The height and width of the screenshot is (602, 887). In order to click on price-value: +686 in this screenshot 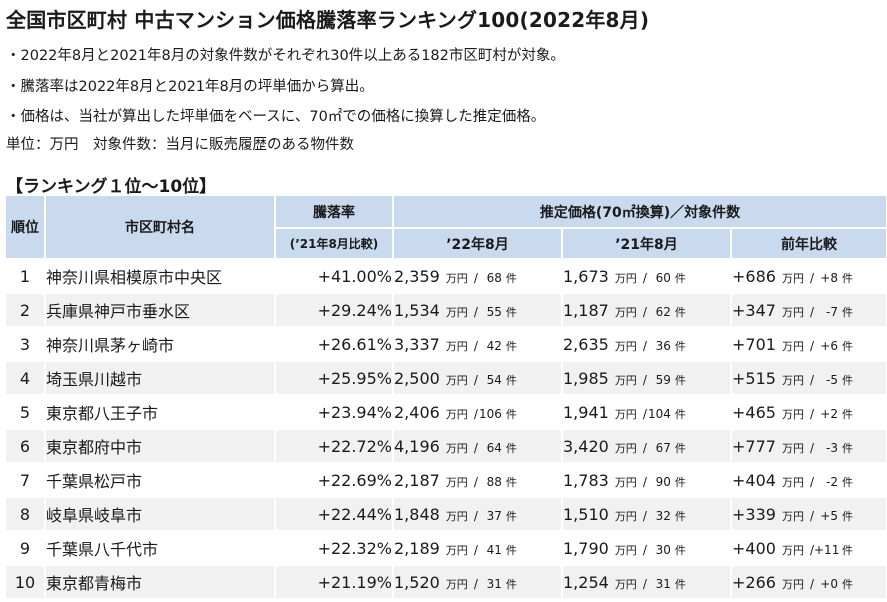, I will do `click(754, 276)`.